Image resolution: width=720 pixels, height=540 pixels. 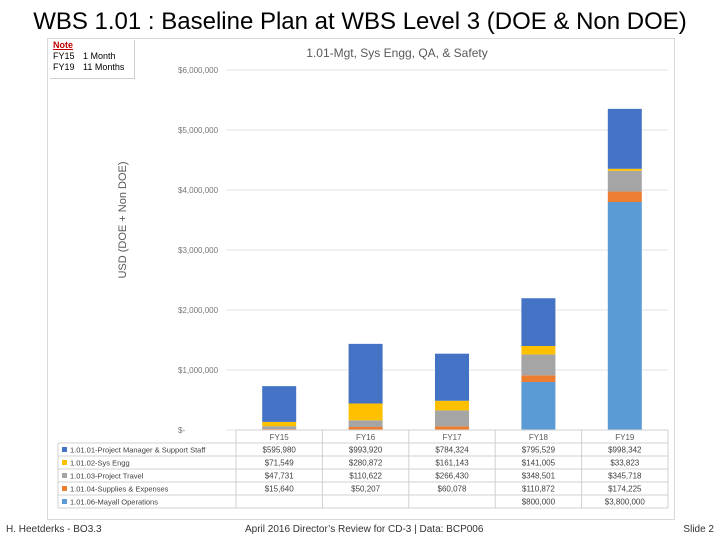 I want to click on data-label: $3,800,000, so click(x=625, y=502).